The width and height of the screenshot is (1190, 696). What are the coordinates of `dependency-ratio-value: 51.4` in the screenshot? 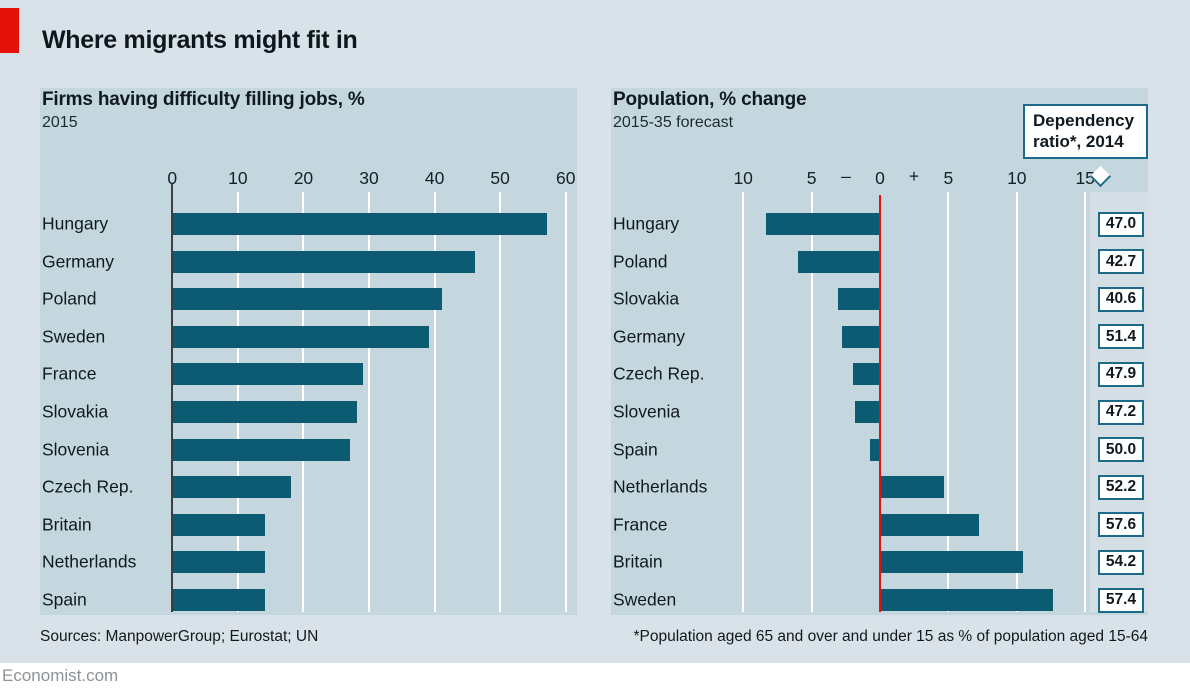 It's located at (1121, 337).